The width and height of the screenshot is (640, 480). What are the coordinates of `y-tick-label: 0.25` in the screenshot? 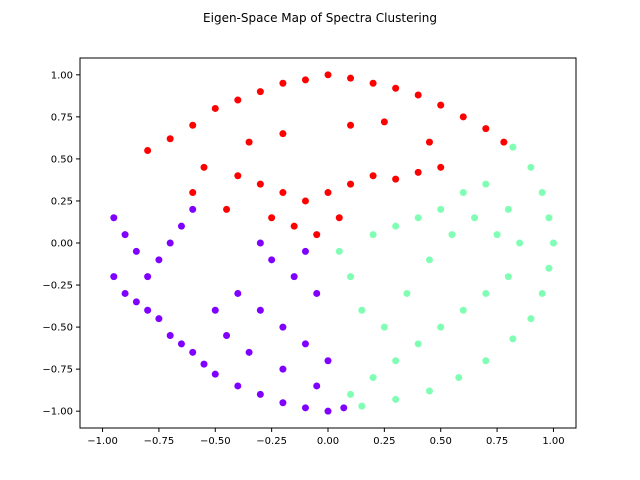 It's located at (62, 201).